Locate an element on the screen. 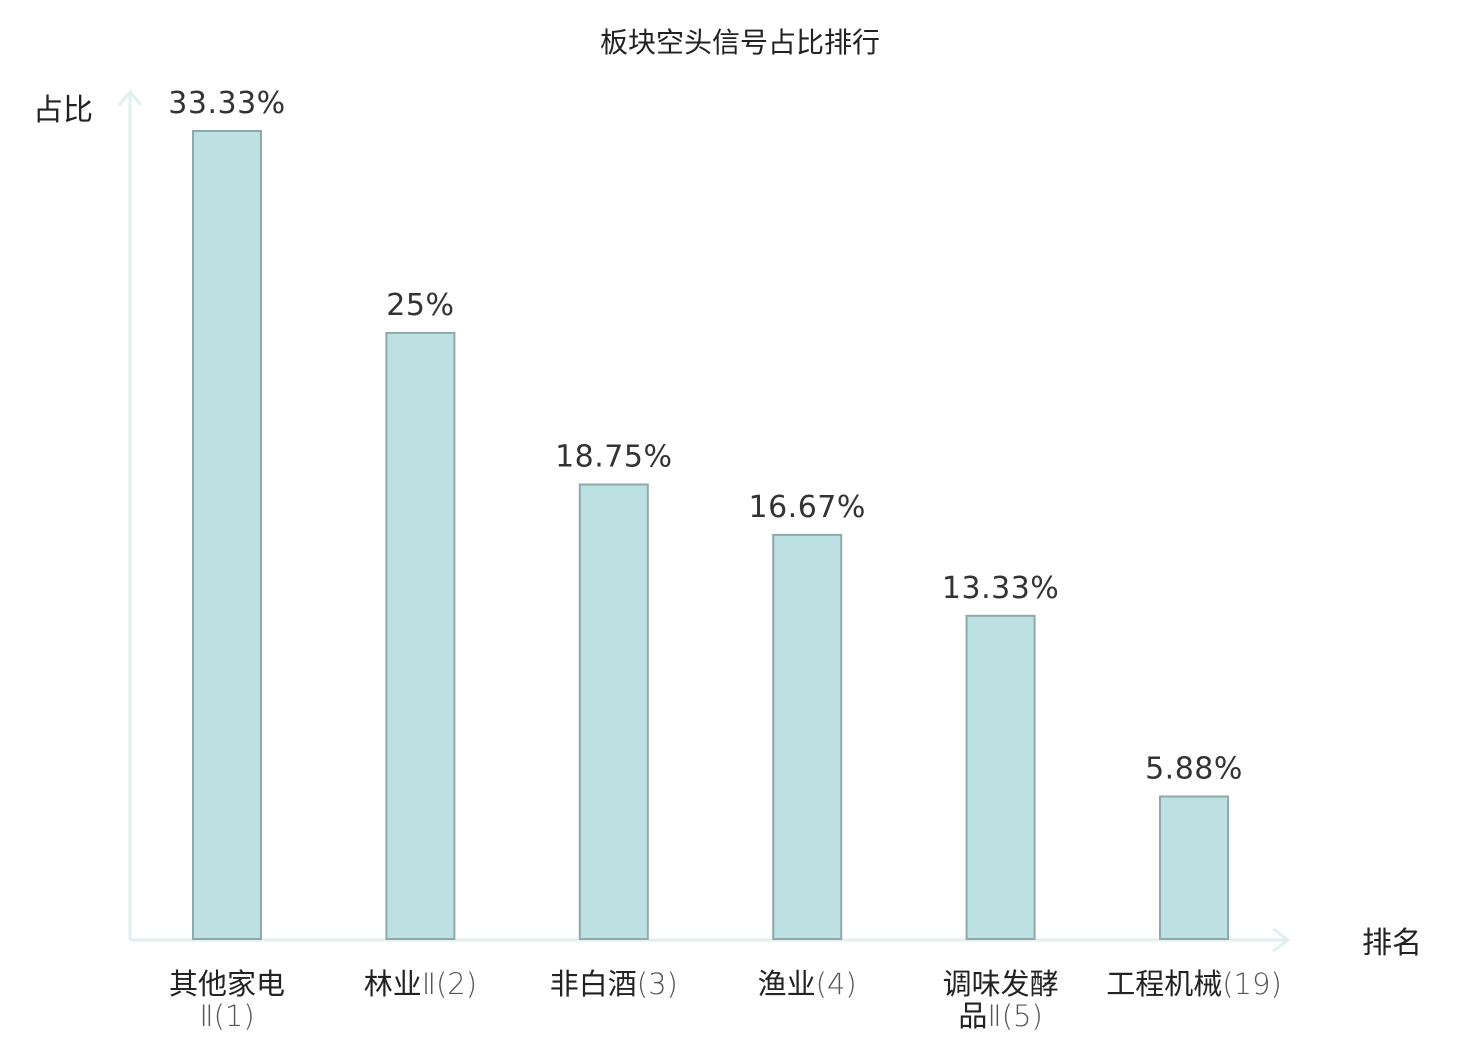  bar-value-label: 13.33% is located at coordinates (1000, 588).